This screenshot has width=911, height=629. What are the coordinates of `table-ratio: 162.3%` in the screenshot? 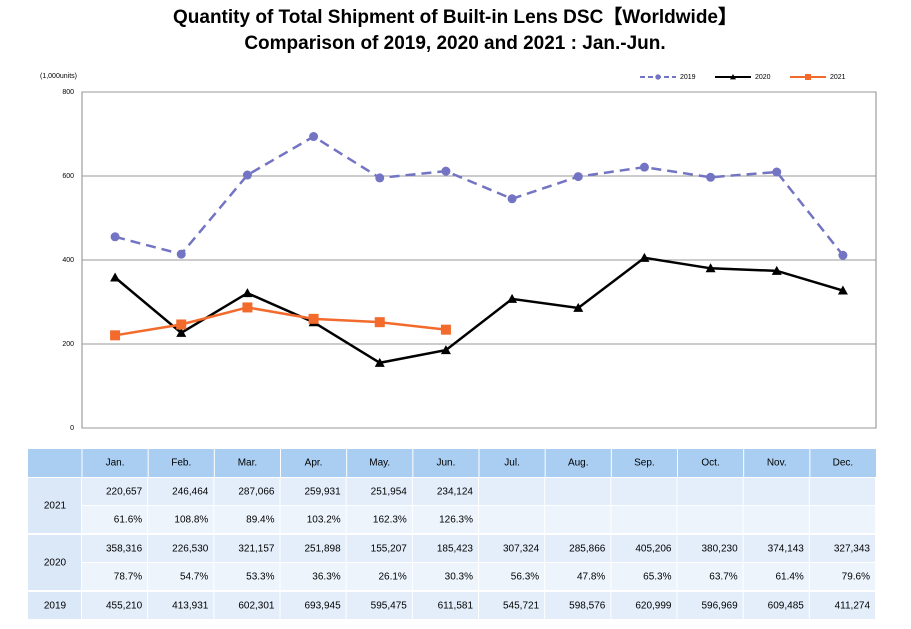 It's located at (390, 520).